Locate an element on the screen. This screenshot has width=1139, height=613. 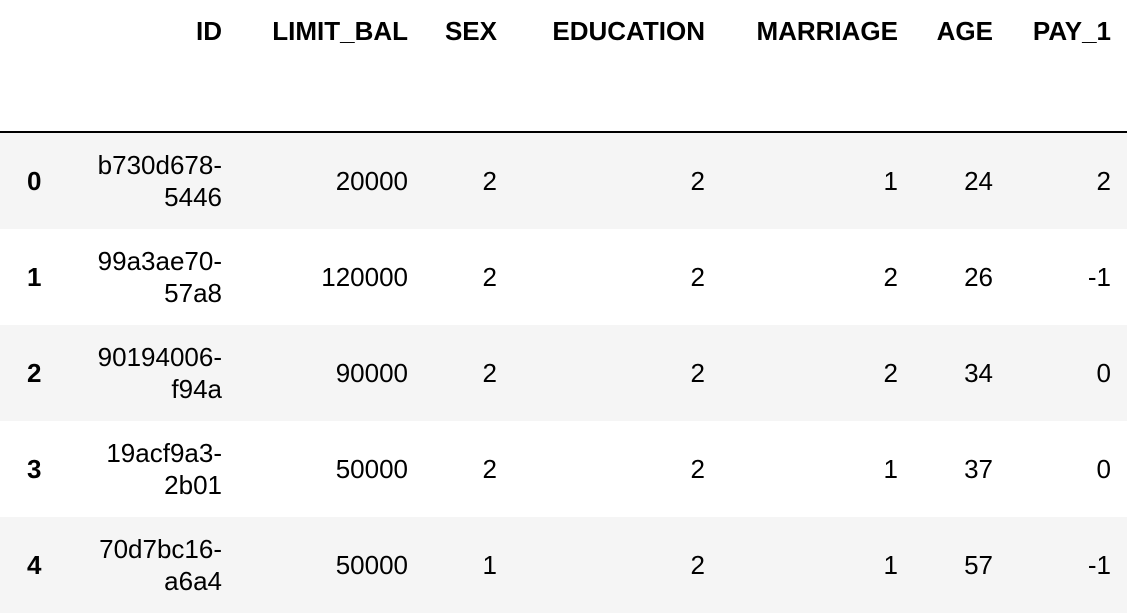
table-cell: 90000 is located at coordinates (371, 373).